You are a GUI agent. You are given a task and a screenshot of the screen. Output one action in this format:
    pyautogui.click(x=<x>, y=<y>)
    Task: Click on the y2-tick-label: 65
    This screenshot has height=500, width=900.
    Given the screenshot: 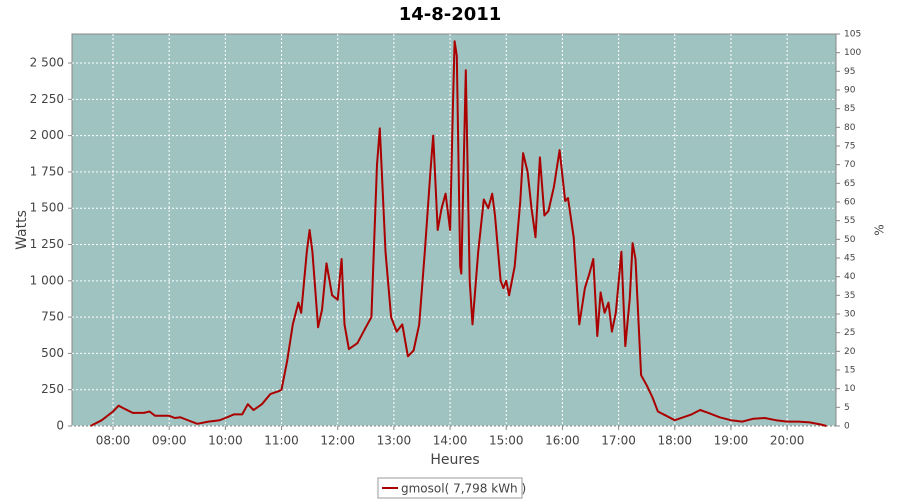 What is the action you would take?
    pyautogui.click(x=849, y=184)
    